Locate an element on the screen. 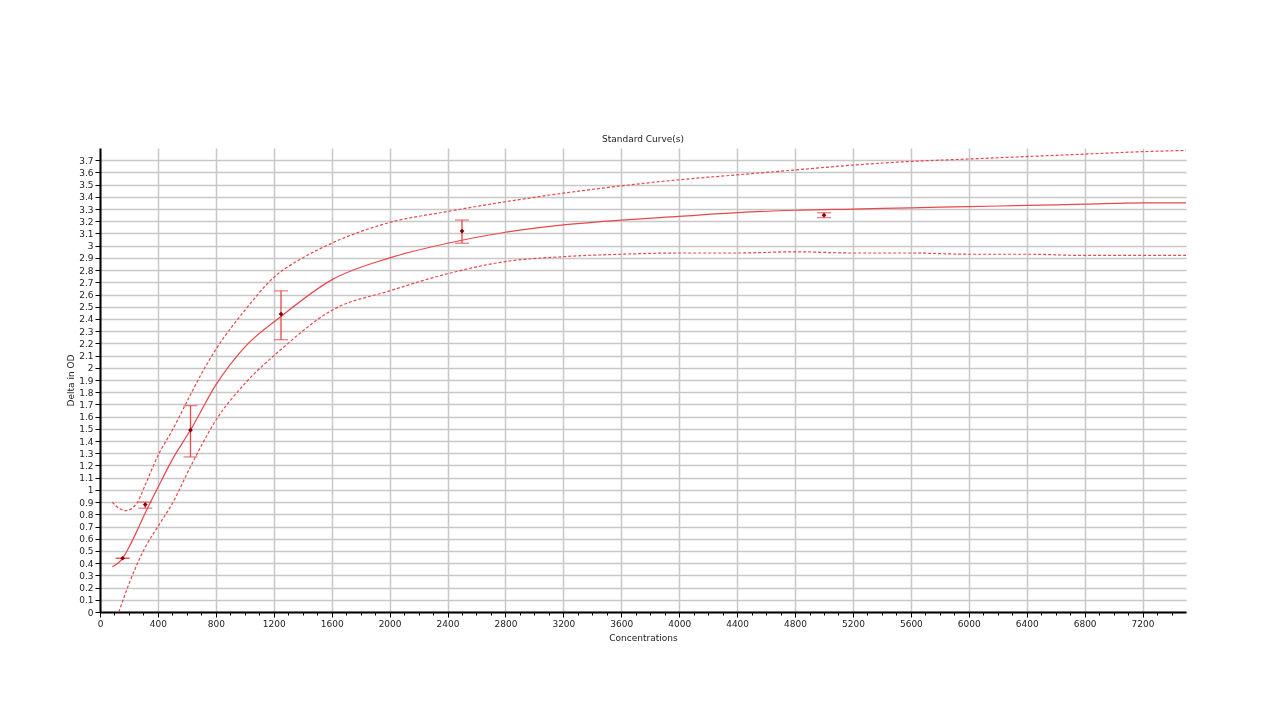 This screenshot has height=720, width=1280. x-tick-label: 1200 is located at coordinates (274, 623).